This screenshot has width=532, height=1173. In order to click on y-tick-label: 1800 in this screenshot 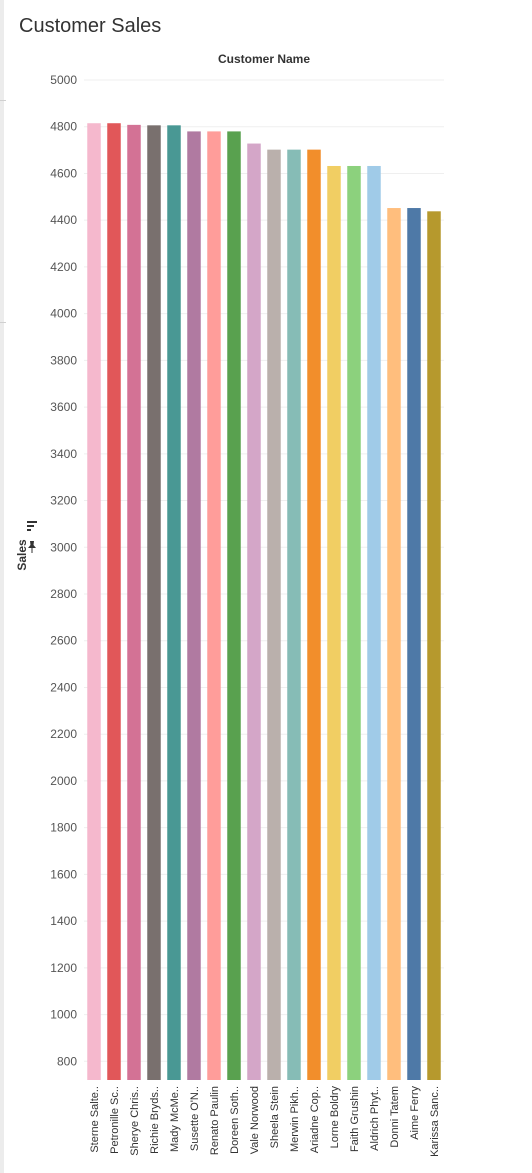, I will do `click(63, 828)`.